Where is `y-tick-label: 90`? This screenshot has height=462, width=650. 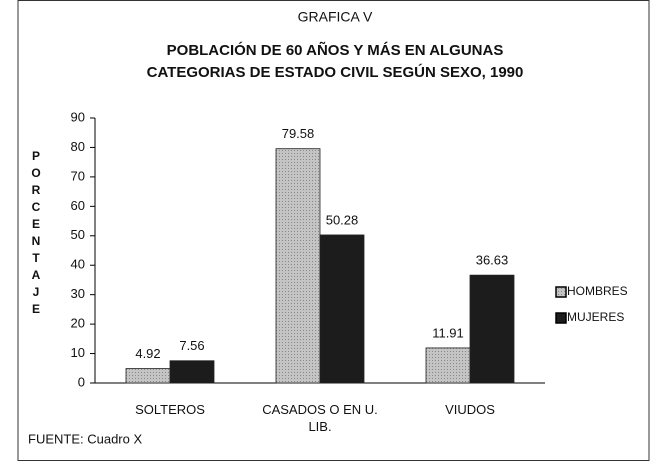 y-tick-label: 90 is located at coordinates (78, 116).